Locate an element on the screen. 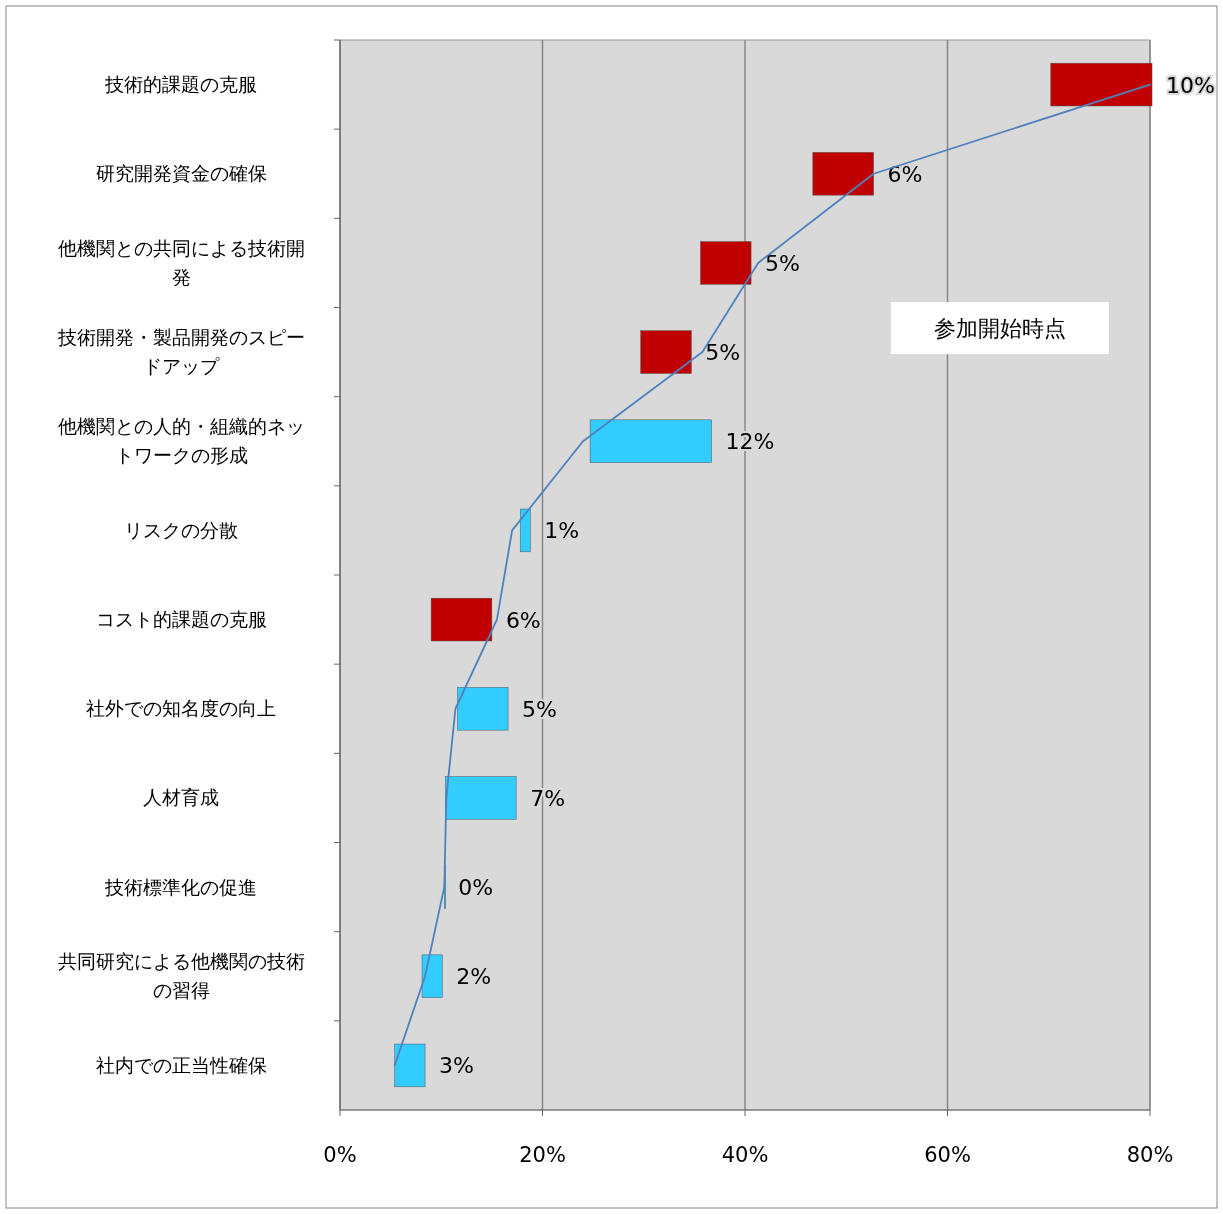 Image resolution: width=1223 pixels, height=1214 pixels. x-tick-label: 80% is located at coordinates (1150, 1155).